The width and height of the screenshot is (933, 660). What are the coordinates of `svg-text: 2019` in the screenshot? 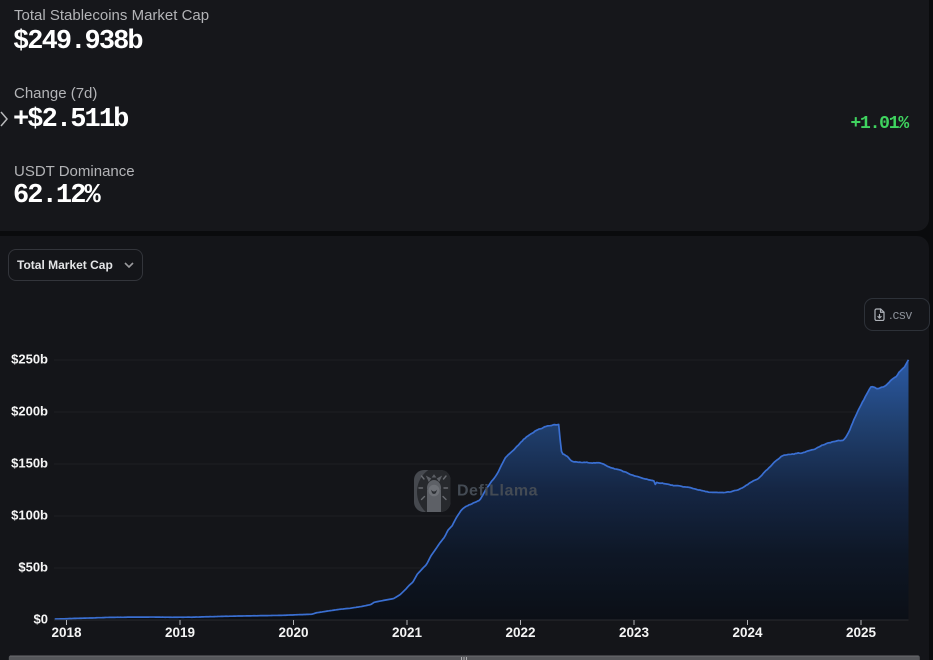 It's located at (180, 632).